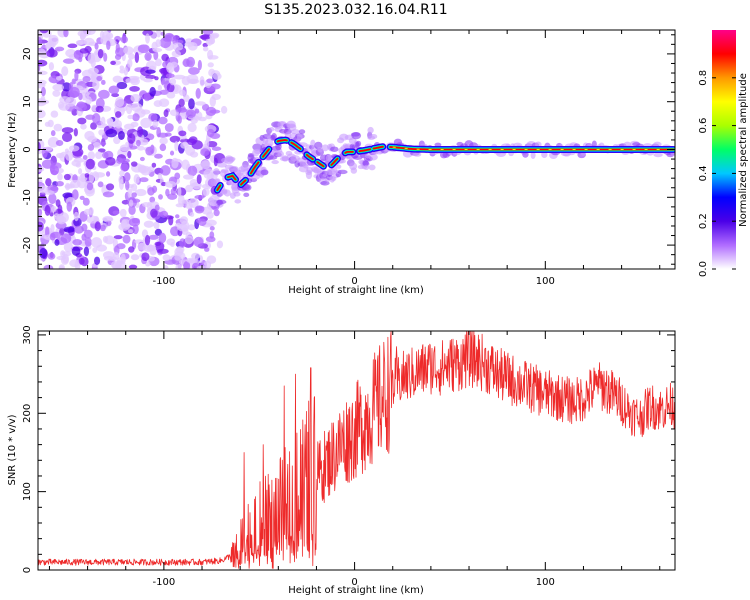 Image resolution: width=750 pixels, height=600 pixels. I want to click on y-tick-label: 20, so click(27, 54).